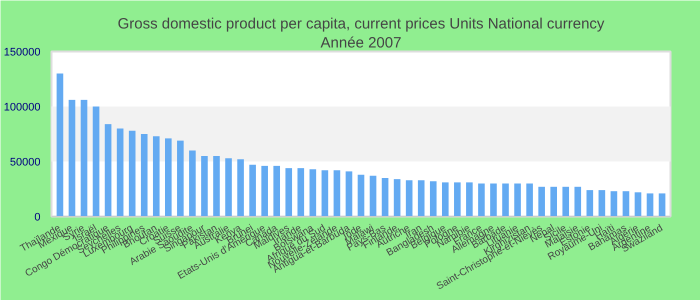 This screenshot has width=700, height=300. I want to click on chart-subtitle: Année 2007, so click(361, 43).